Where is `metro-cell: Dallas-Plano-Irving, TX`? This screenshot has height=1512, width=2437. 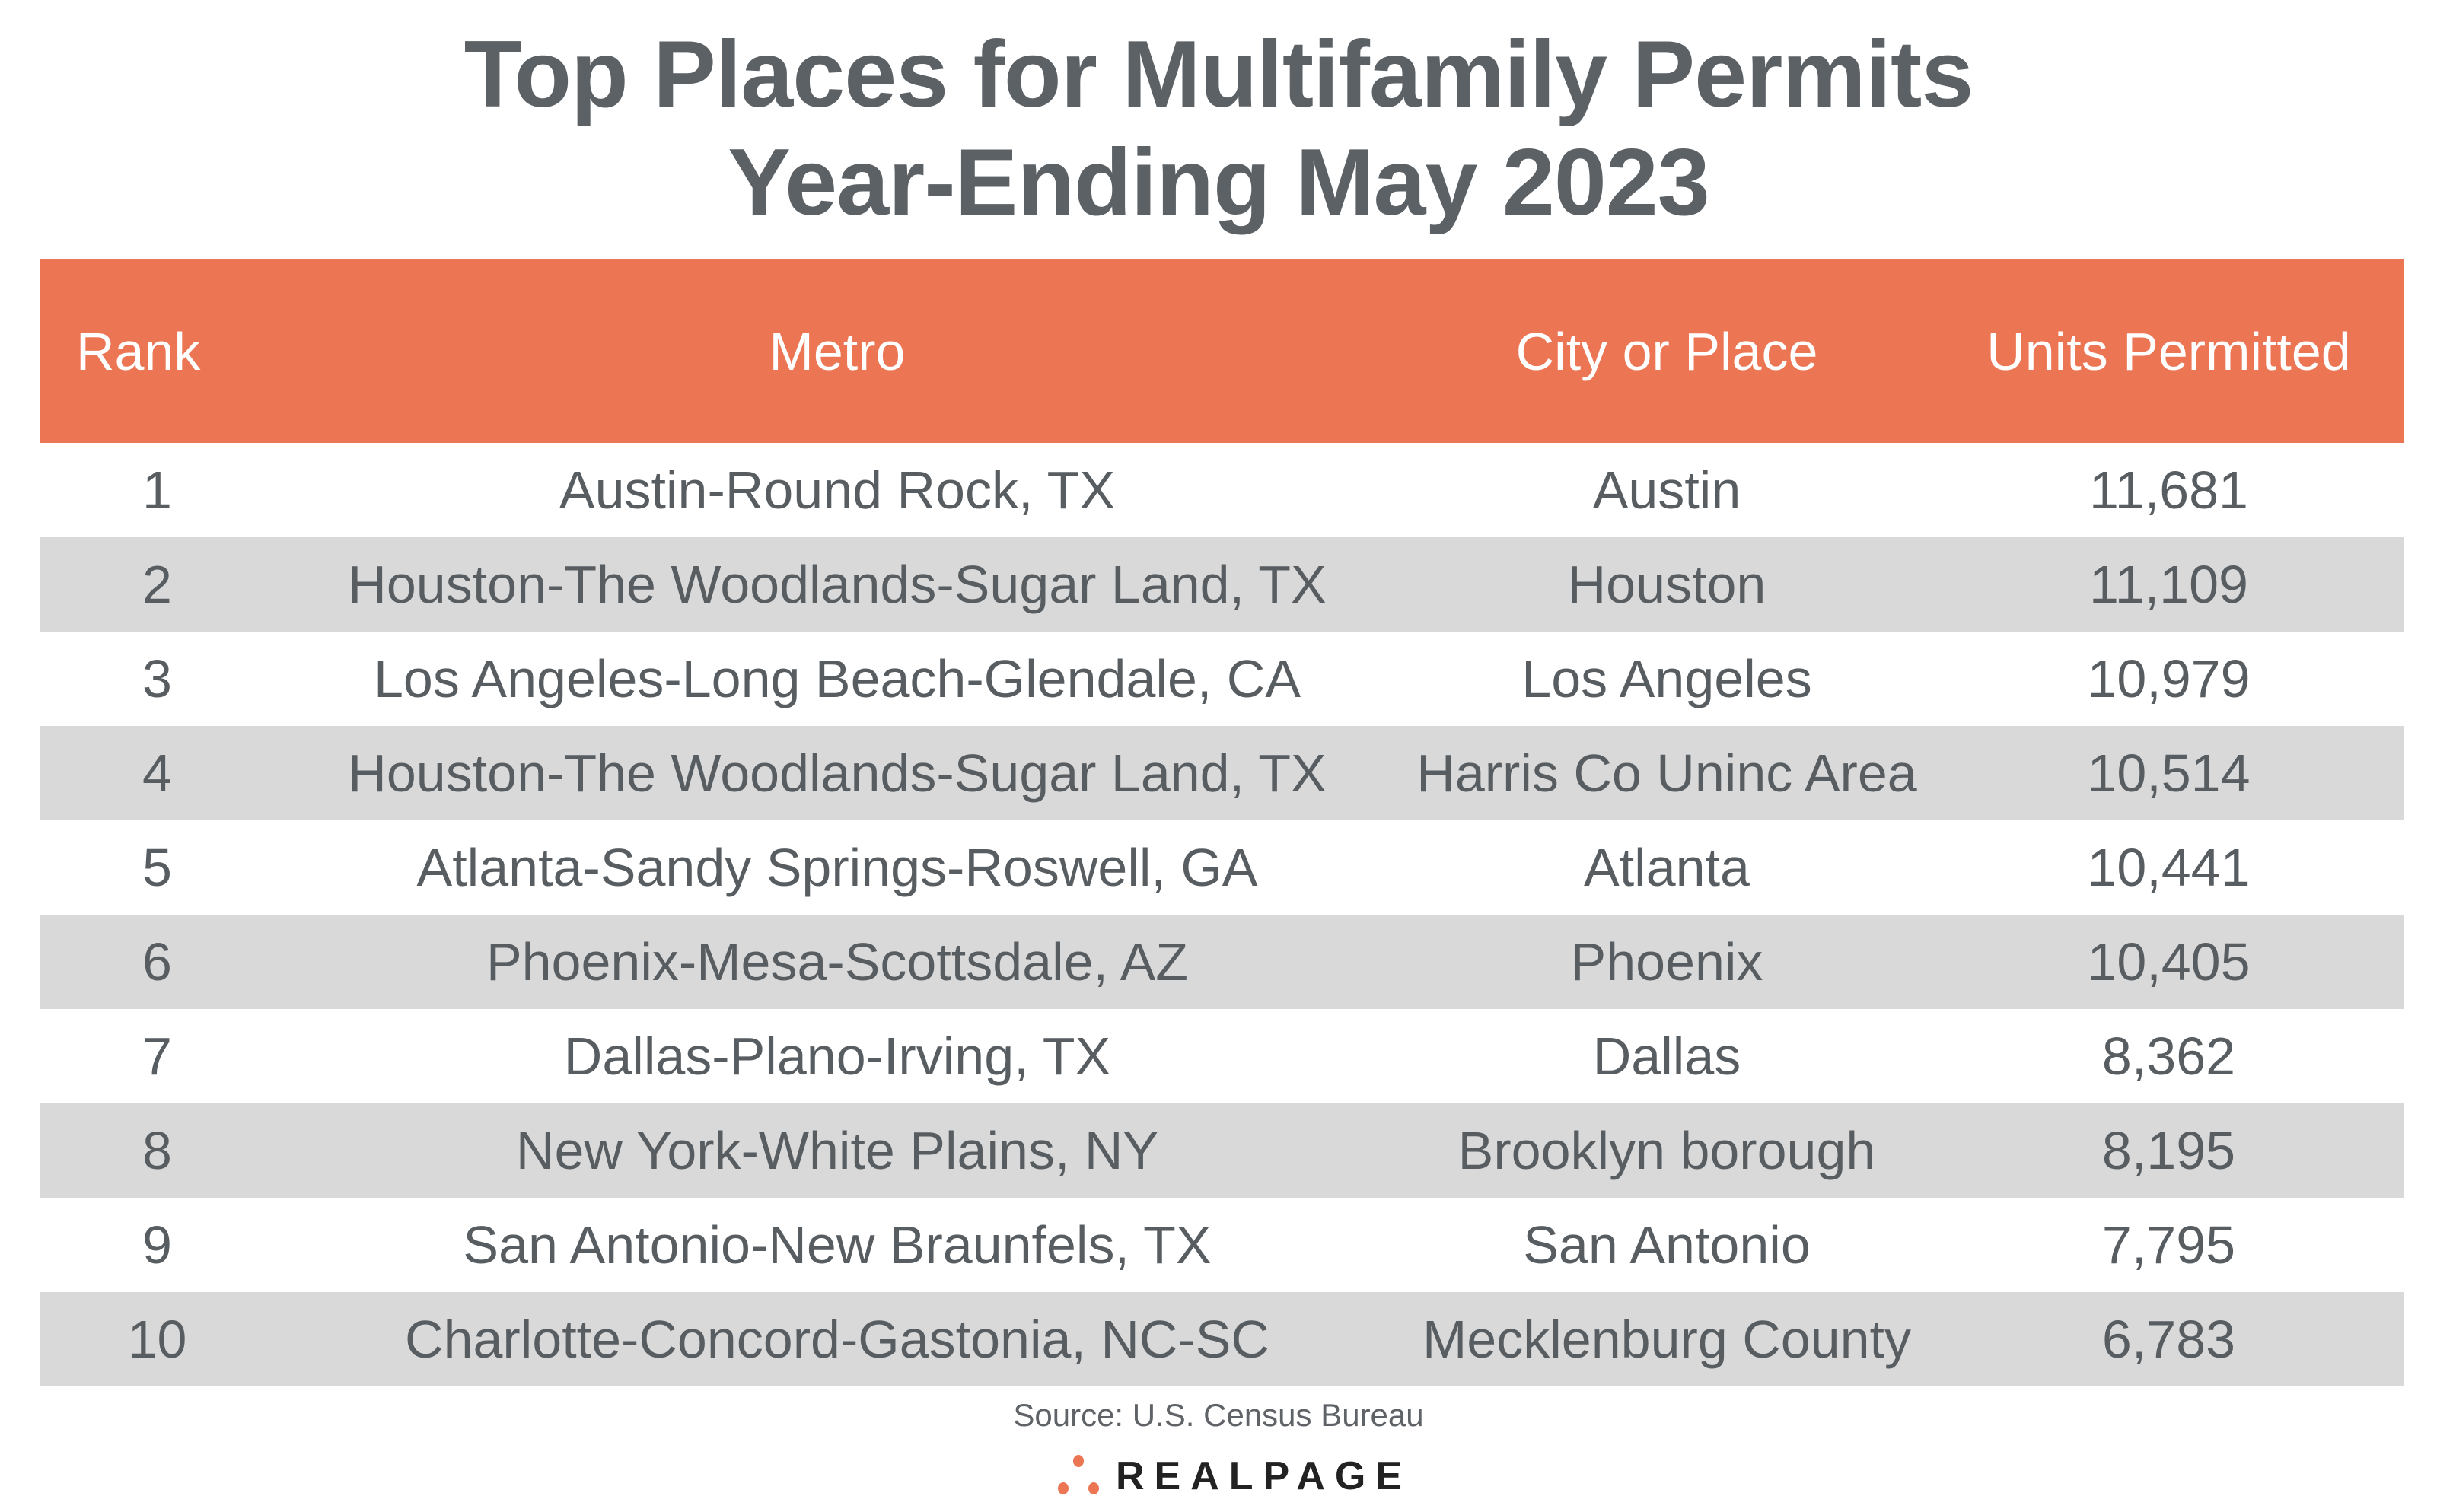 metro-cell: Dallas-Plano-Irving, TX is located at coordinates (837, 1056).